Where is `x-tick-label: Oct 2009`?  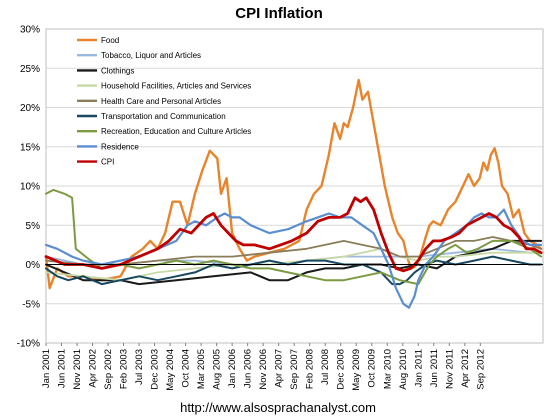
x-tick-label: Oct 2009 is located at coordinates (372, 368).